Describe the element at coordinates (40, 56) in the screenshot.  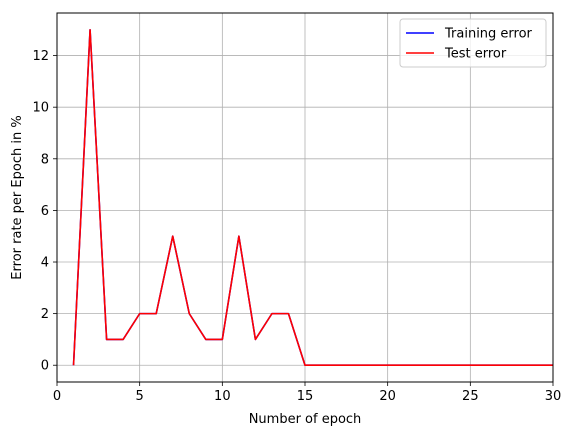
I see `y-tick-label: 12` at that location.